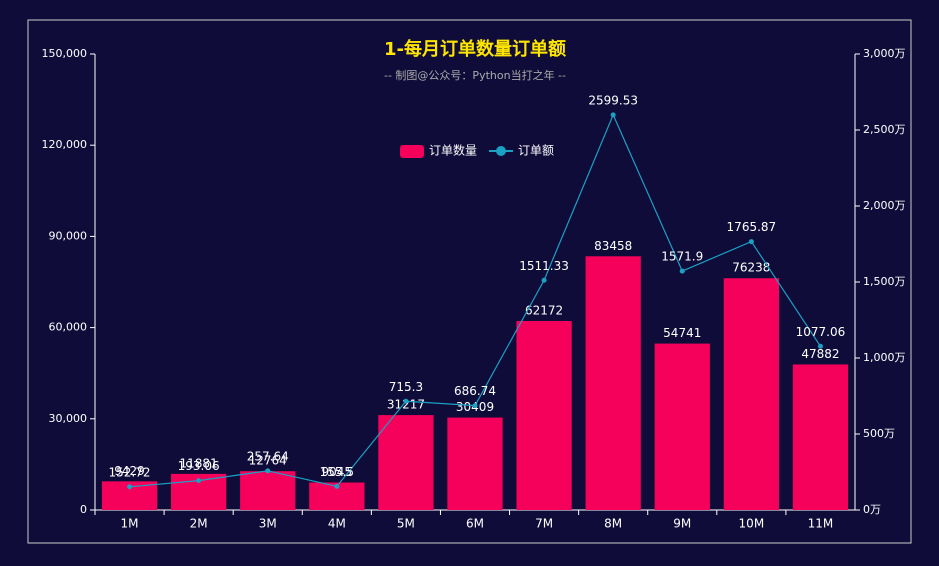  I want to click on x-tick-label: 8M, so click(613, 524).